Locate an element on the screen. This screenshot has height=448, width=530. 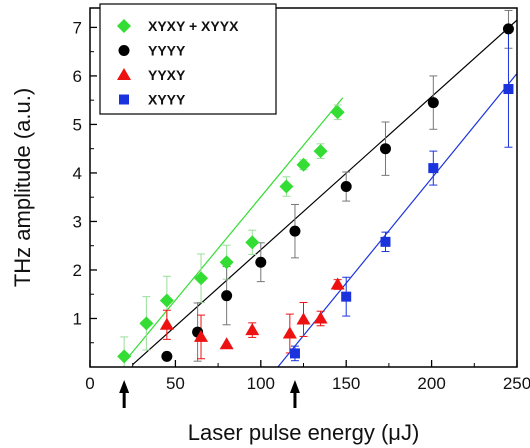
x-tick-label: 0 is located at coordinates (89, 383).